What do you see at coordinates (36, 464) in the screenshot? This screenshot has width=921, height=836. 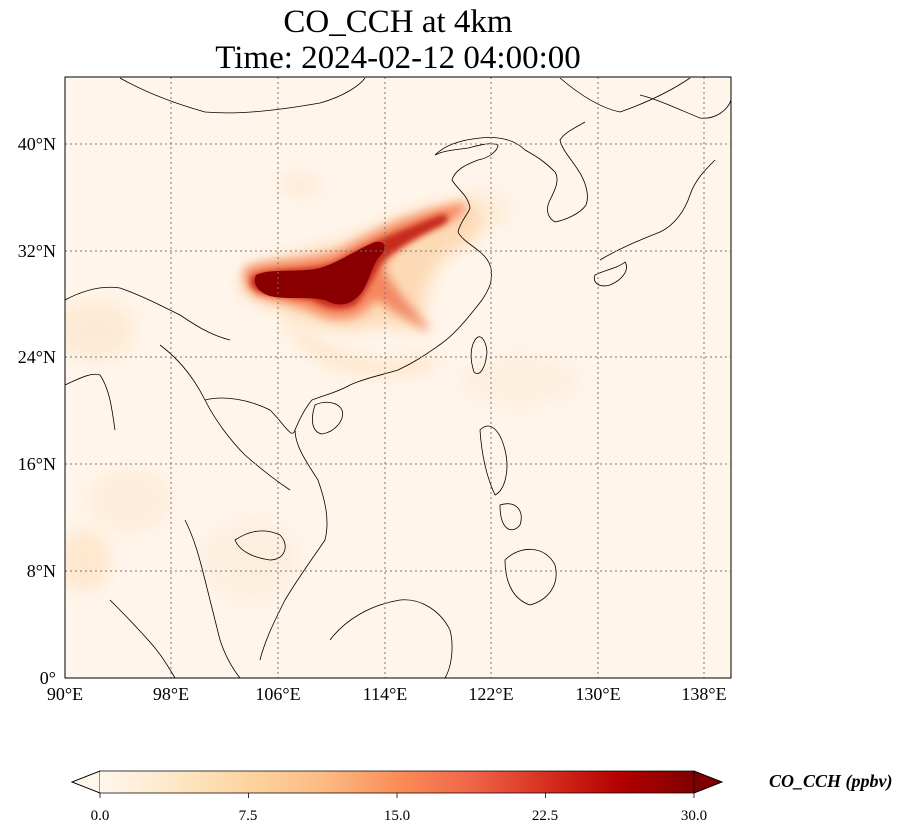 I see `lat-tick-label: 16°N` at bounding box center [36, 464].